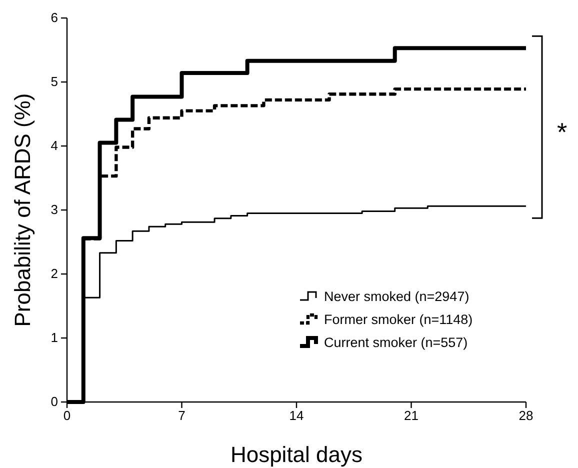 The height and width of the screenshot is (468, 578). I want to click on legend-label: Former smoker (n=1148), so click(398, 319).